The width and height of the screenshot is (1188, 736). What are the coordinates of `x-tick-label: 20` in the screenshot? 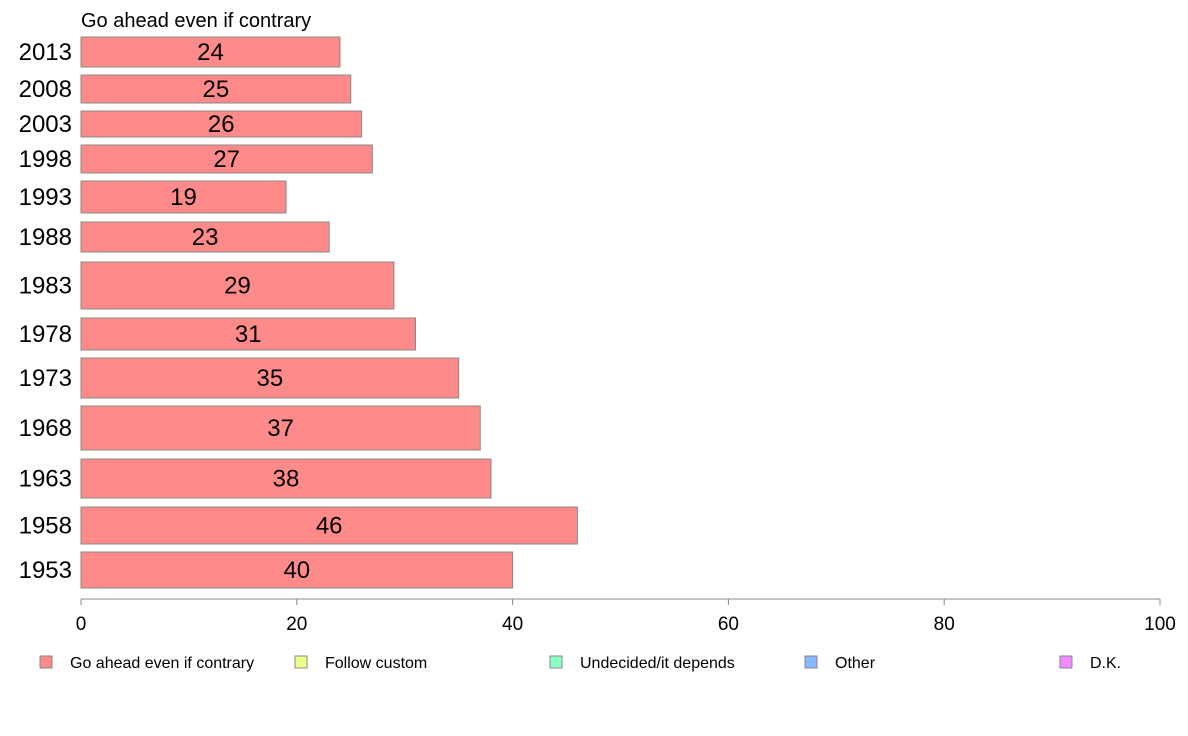 It's located at (296, 624).